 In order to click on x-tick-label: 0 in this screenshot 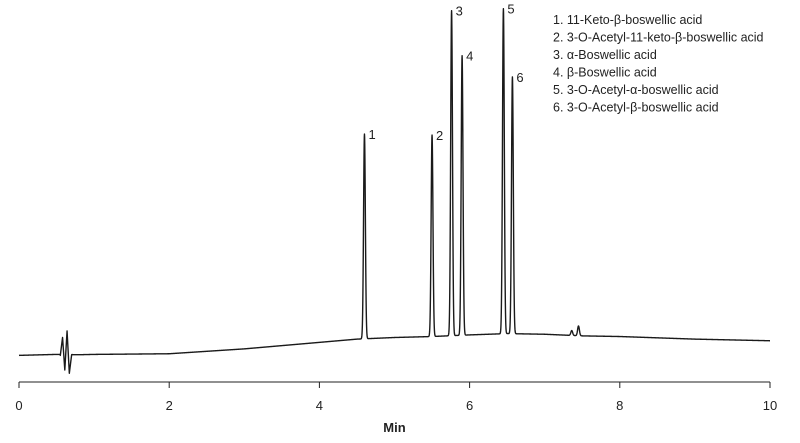, I will do `click(18, 405)`.